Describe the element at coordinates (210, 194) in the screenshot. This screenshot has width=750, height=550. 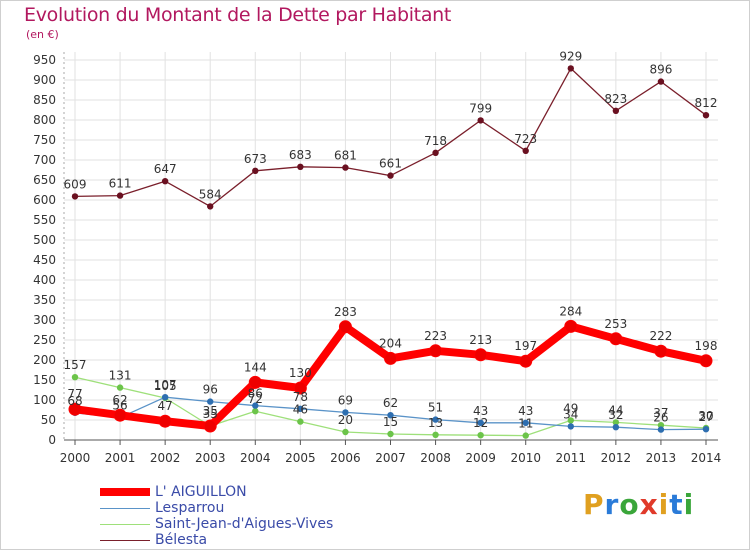
I see `data-label: 584` at that location.